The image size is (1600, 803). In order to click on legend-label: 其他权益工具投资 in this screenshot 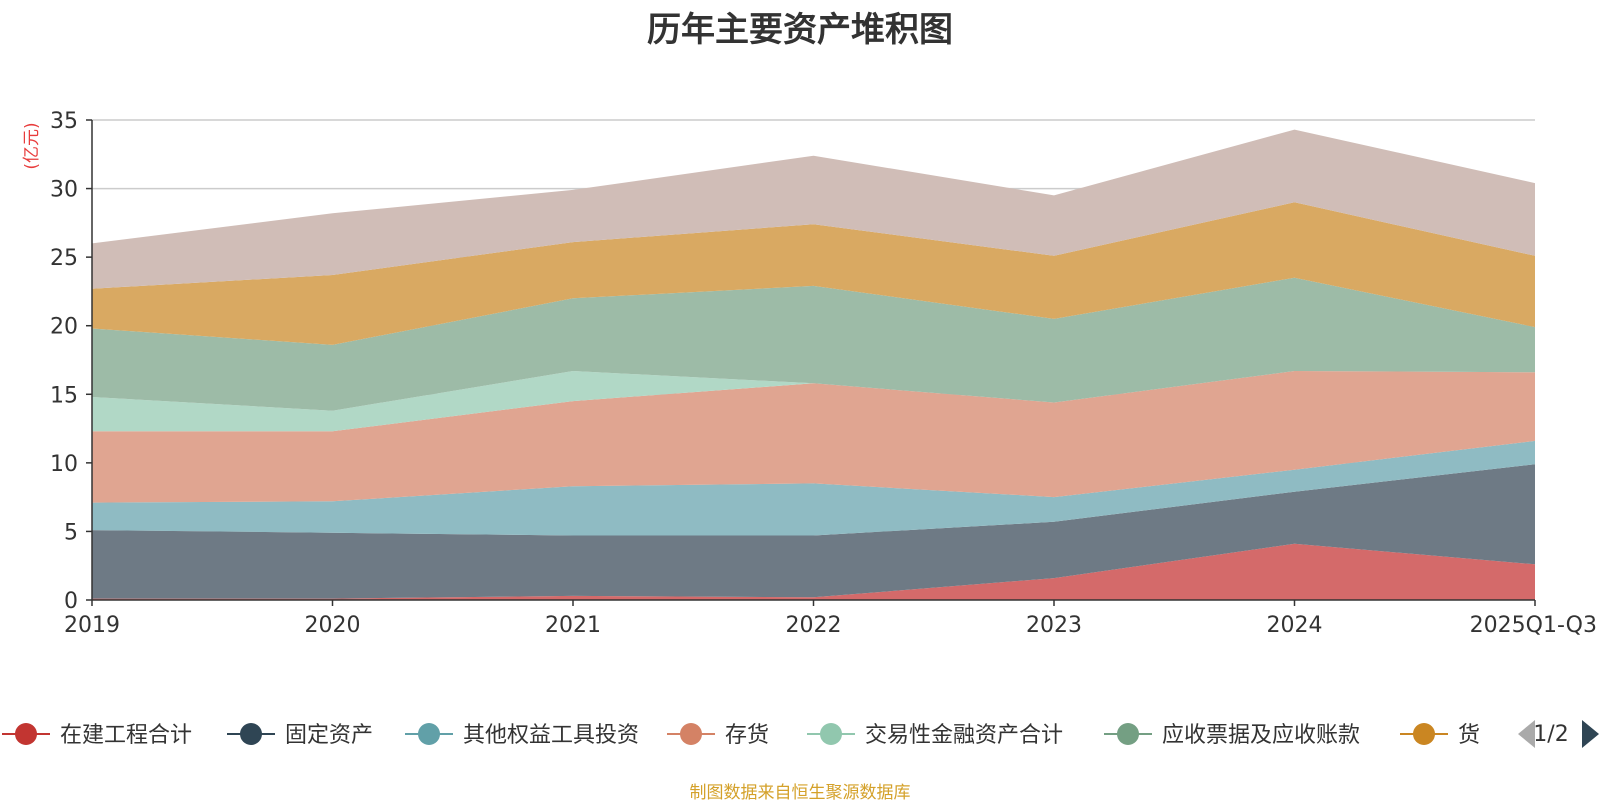, I will do `click(551, 735)`.